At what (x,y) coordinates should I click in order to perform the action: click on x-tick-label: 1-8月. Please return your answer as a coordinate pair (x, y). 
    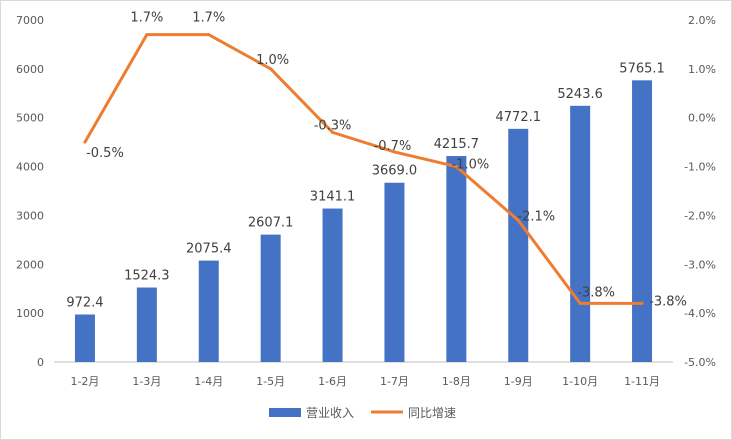
    Looking at the image, I should click on (456, 381).